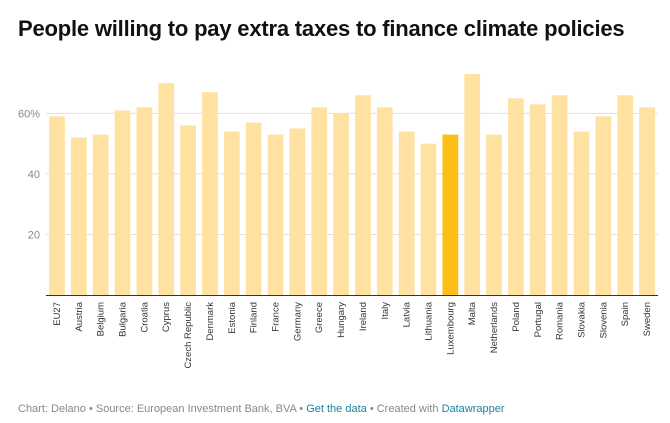  Describe the element at coordinates (450, 214) in the screenshot. I see `bar-luxembourg` at that location.